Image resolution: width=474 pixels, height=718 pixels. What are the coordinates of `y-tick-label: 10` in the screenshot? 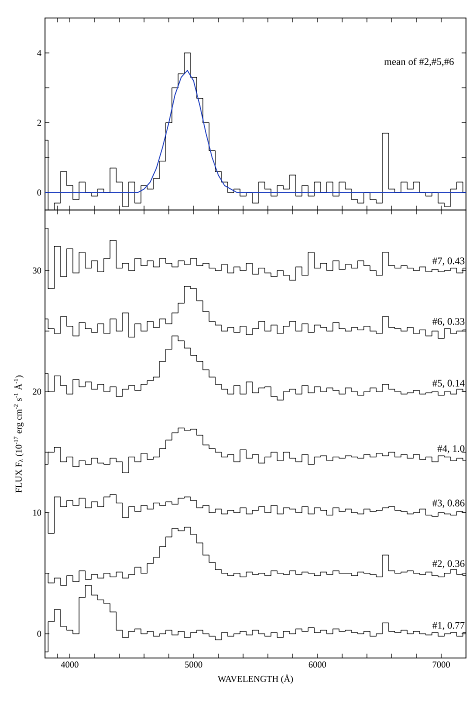 It's located at (37, 513).